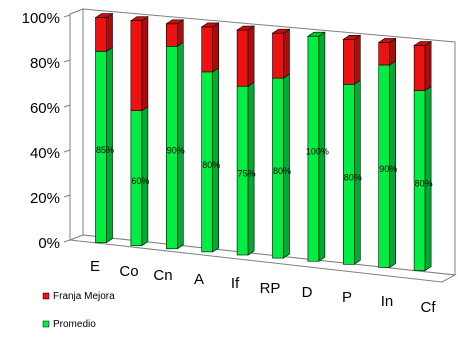 The image size is (458, 341). Describe the element at coordinates (78, 310) in the screenshot. I see `legend: Franja Mejora Promedio` at that location.